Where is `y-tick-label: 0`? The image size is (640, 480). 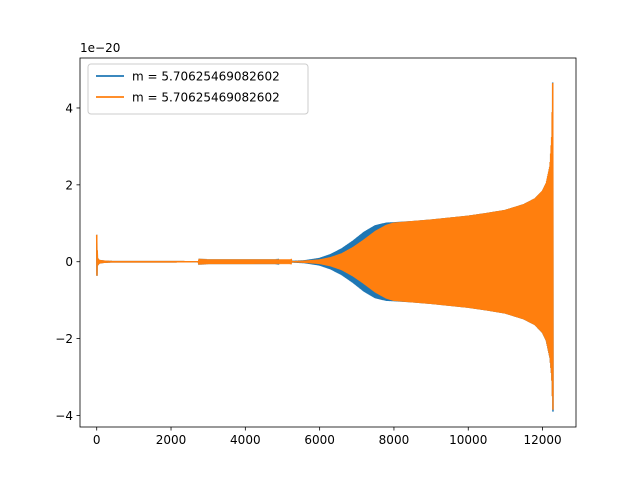 y-tick-label: 0 is located at coordinates (69, 262).